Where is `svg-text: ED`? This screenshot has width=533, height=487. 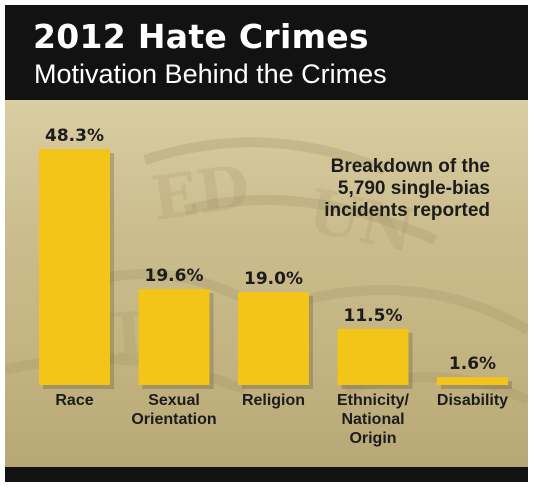 svg-text: ED is located at coordinates (200, 193).